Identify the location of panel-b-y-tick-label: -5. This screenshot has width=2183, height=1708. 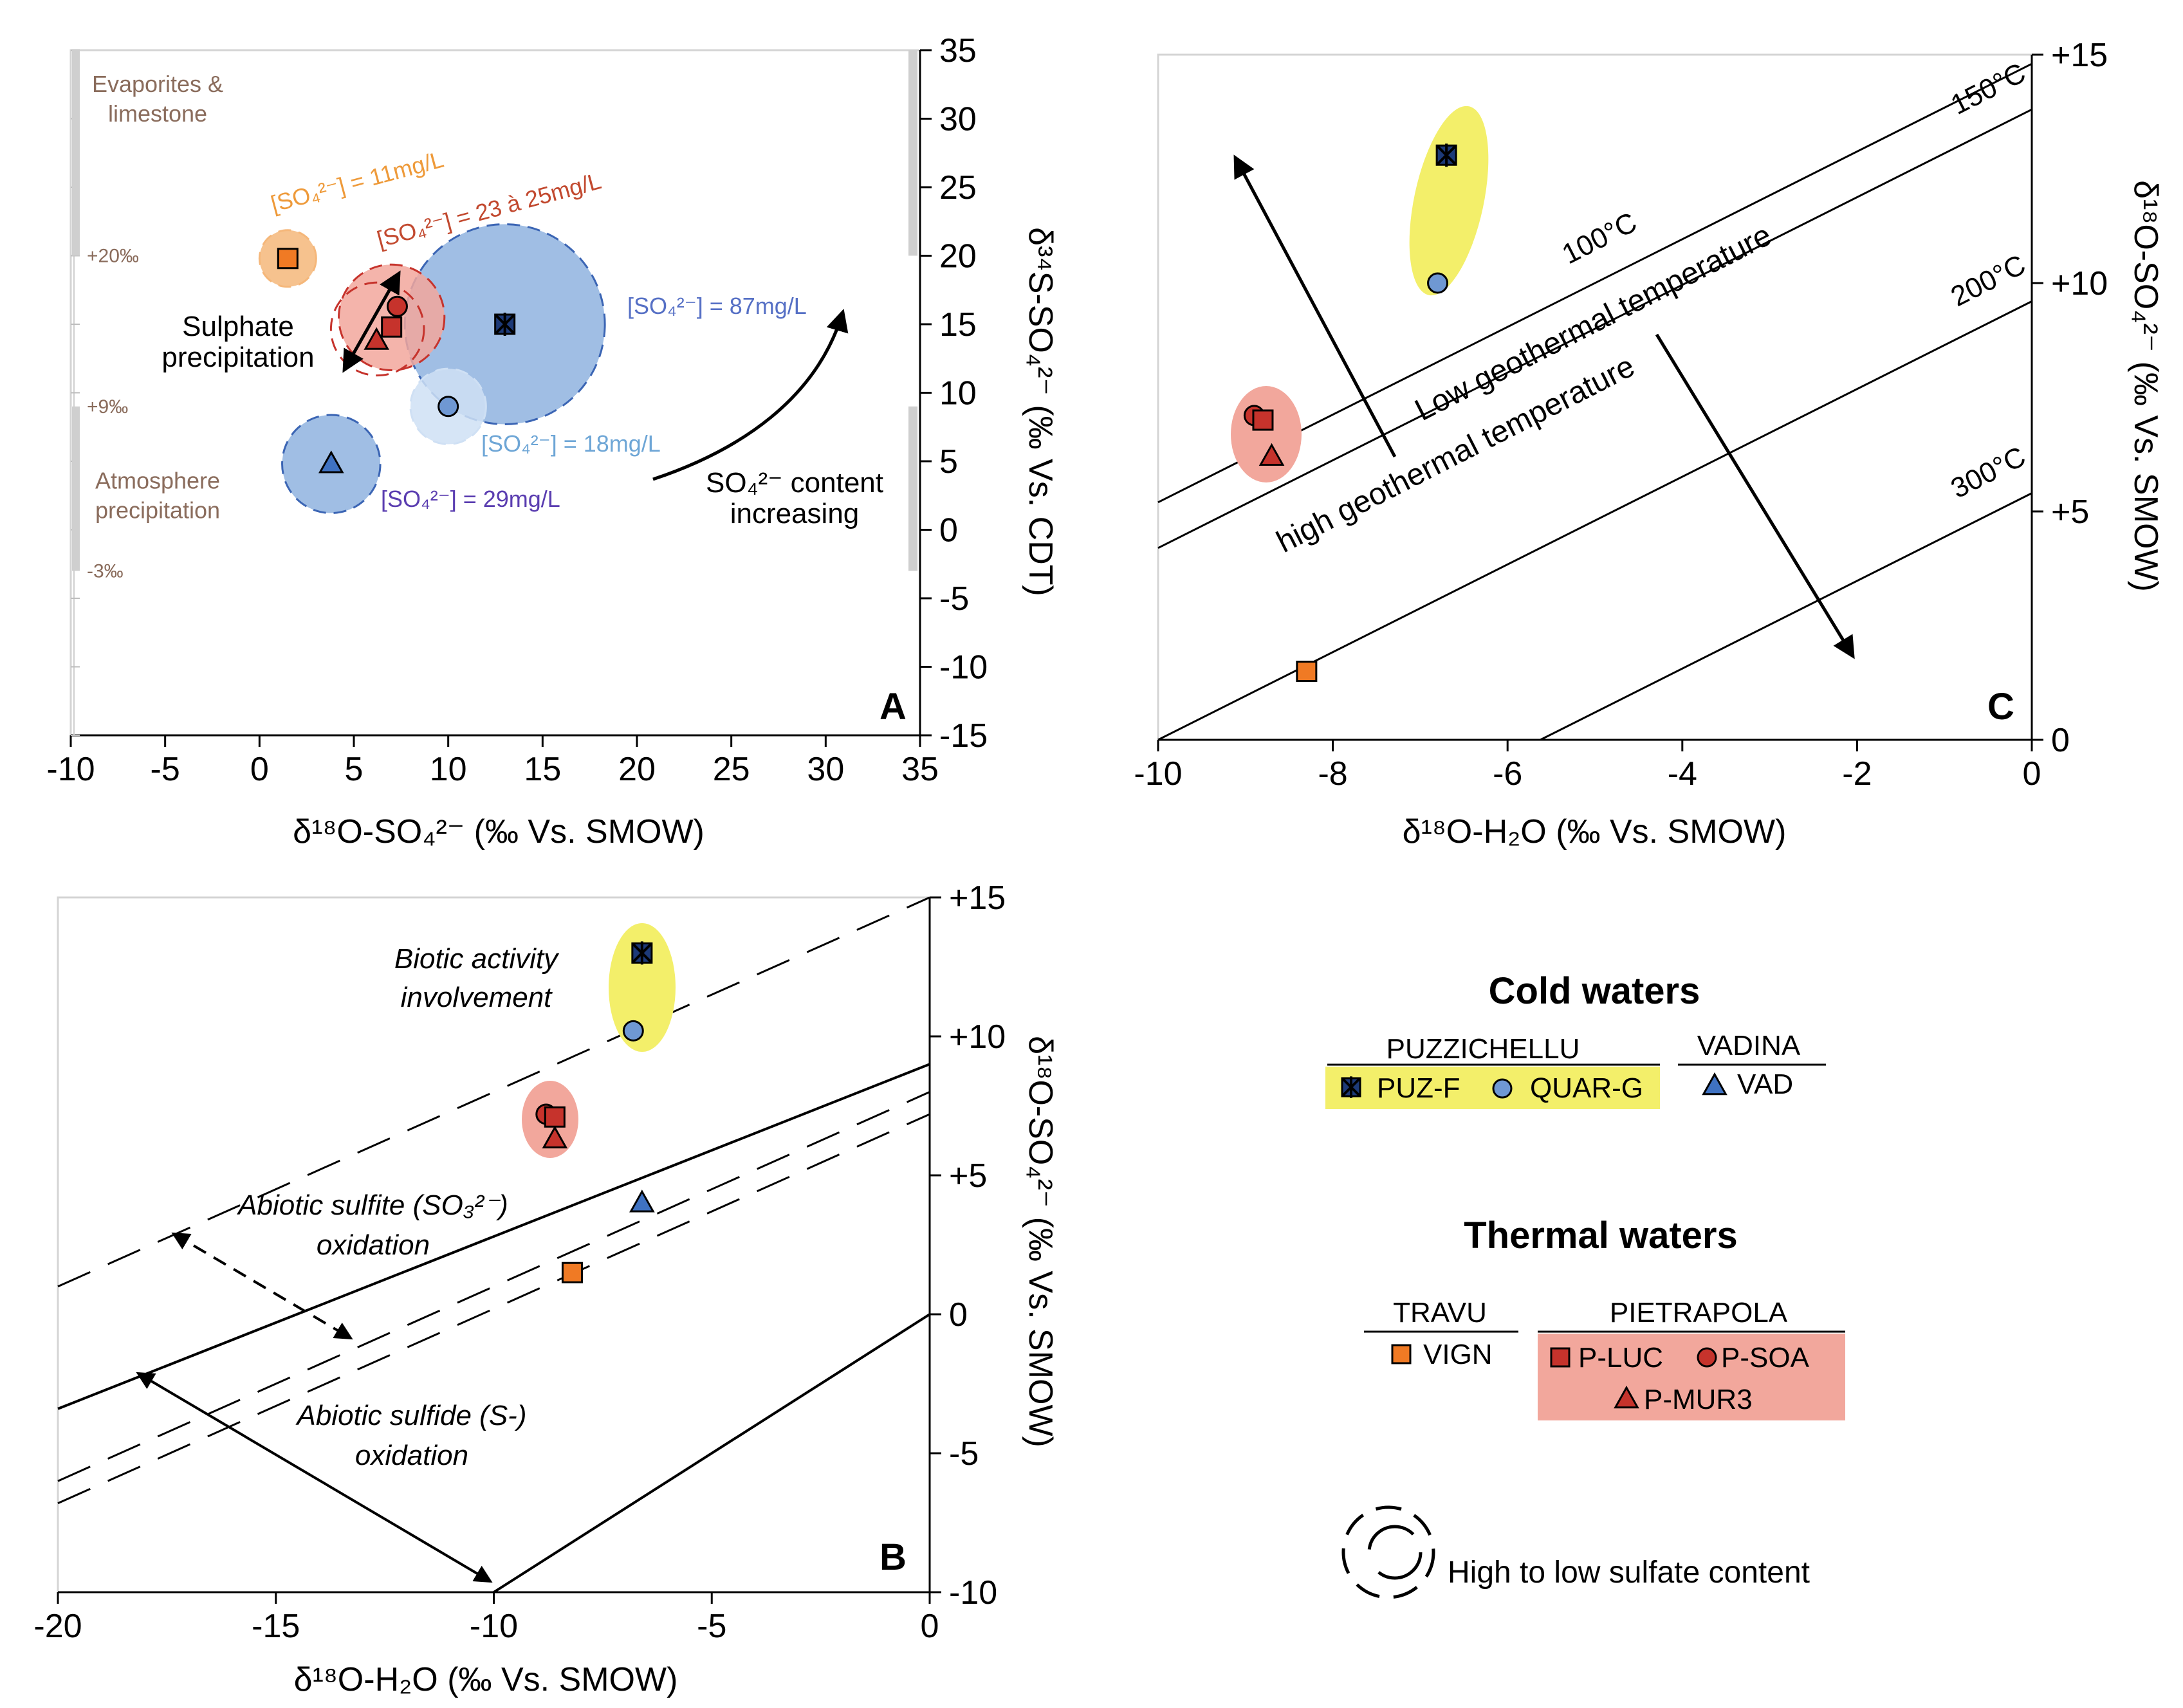
(964, 1454).